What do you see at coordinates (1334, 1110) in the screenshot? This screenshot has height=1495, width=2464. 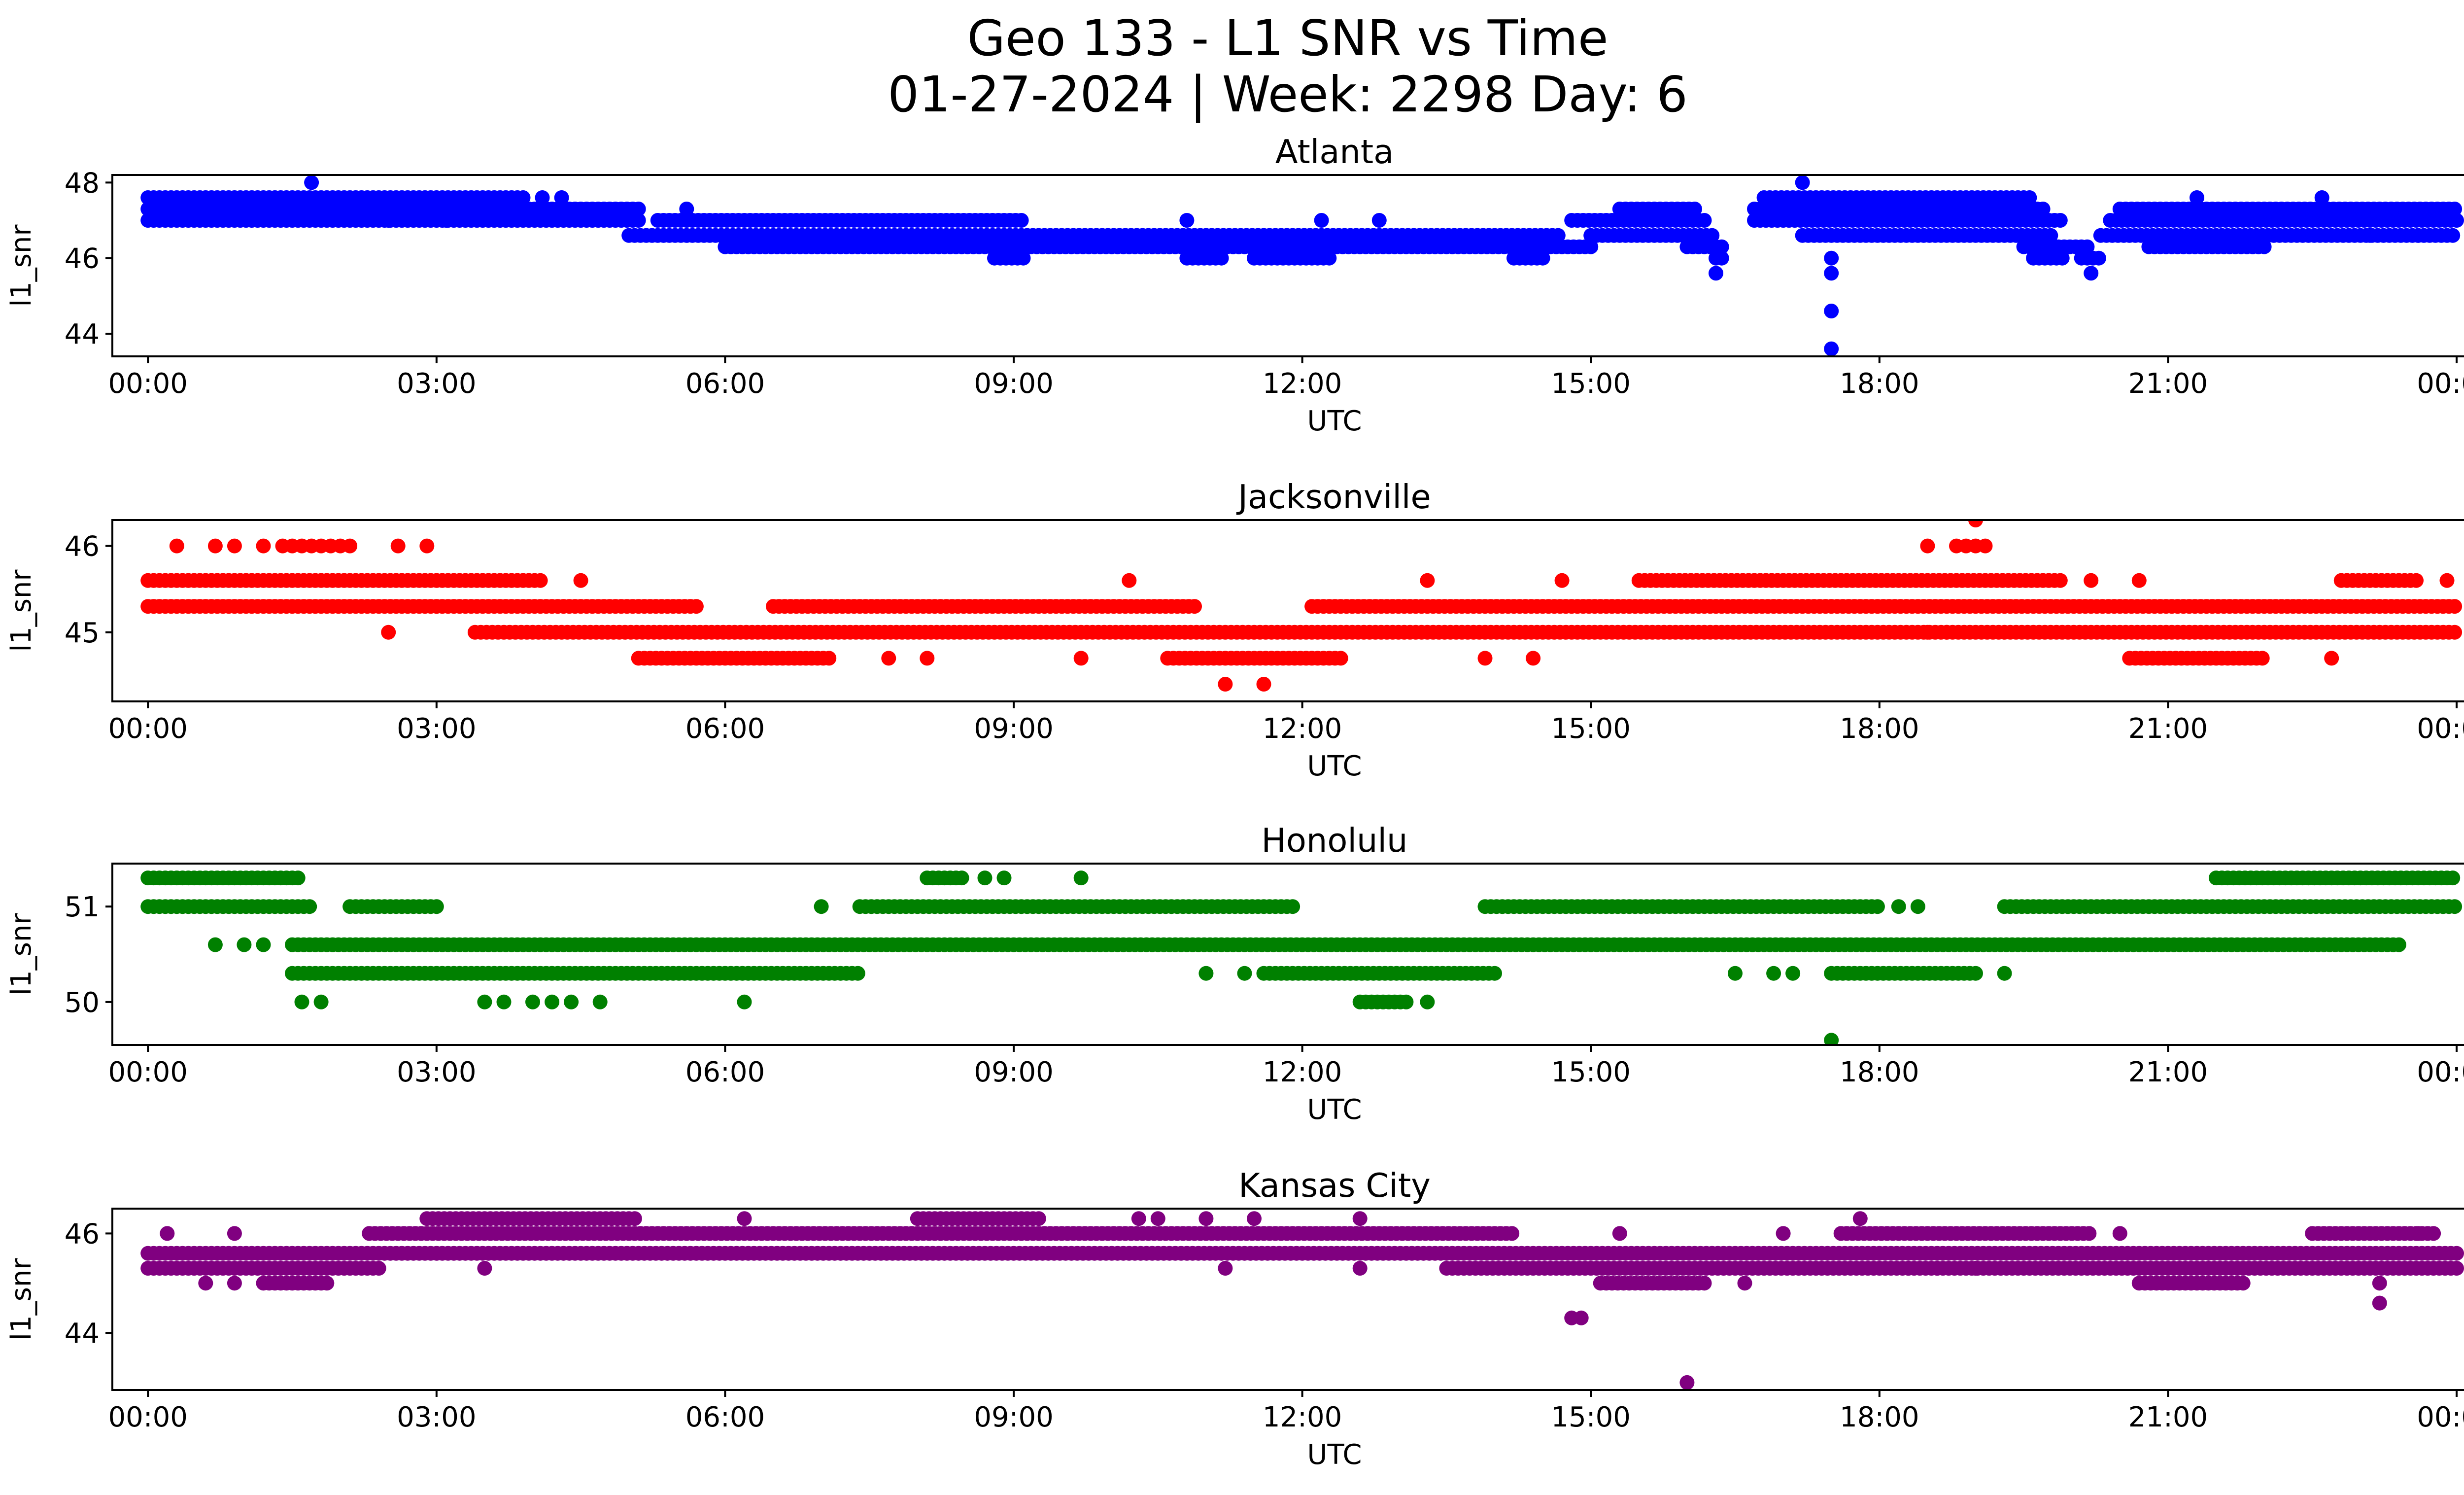 I see `x-axis-label: UTC` at bounding box center [1334, 1110].